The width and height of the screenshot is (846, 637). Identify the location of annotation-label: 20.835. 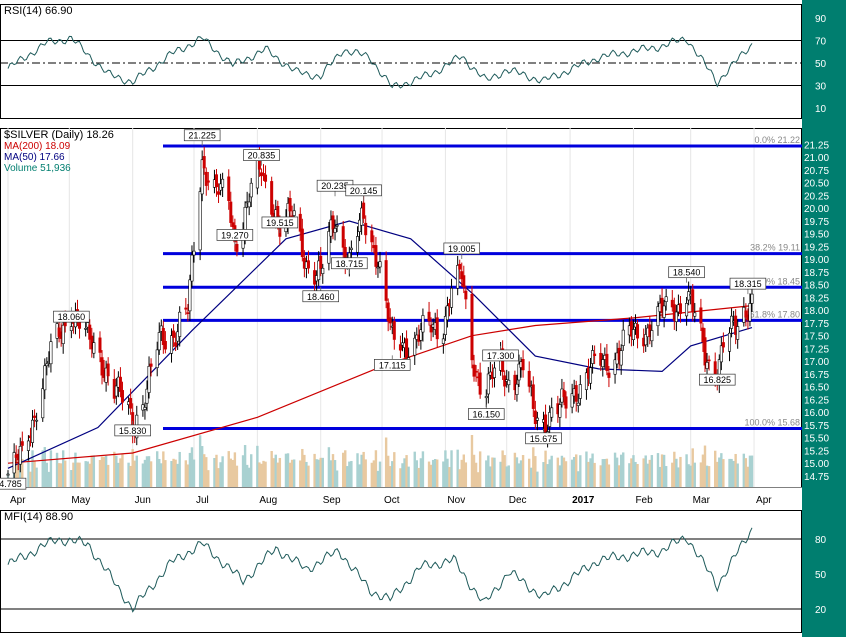
(262, 156).